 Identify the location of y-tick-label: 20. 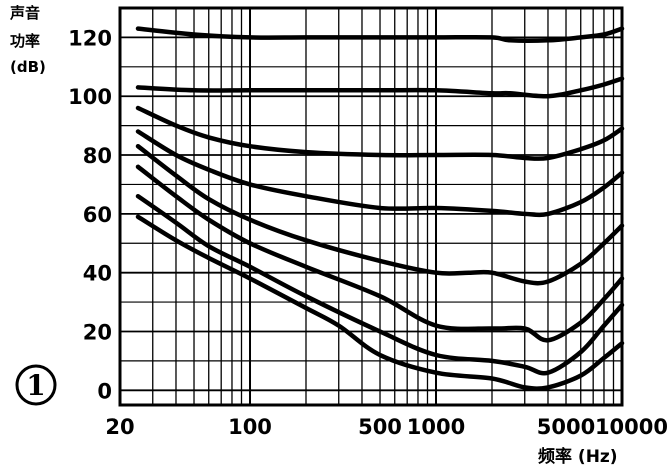
(97, 332).